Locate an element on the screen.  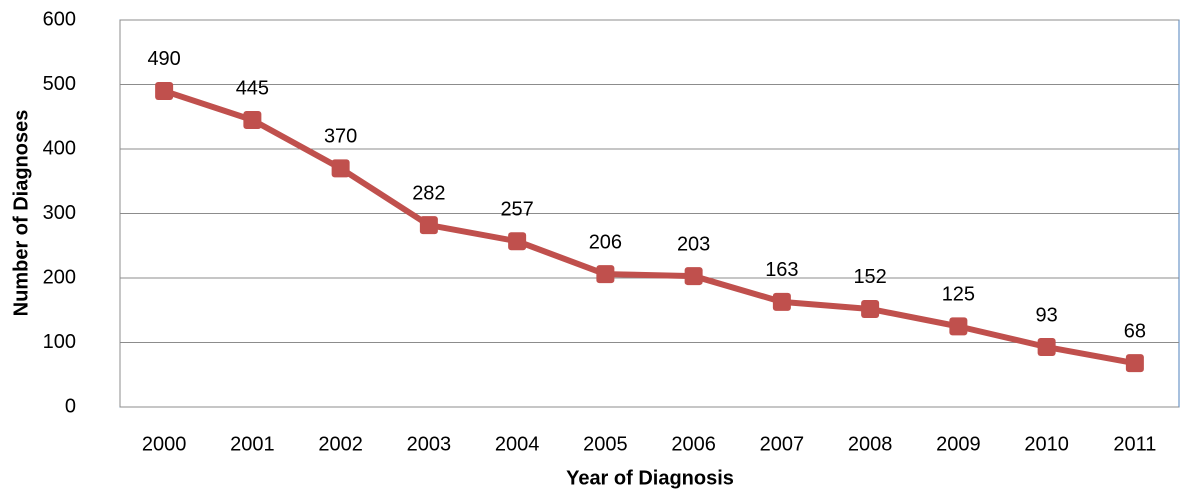
x-tick-label: 2000 is located at coordinates (164, 444).